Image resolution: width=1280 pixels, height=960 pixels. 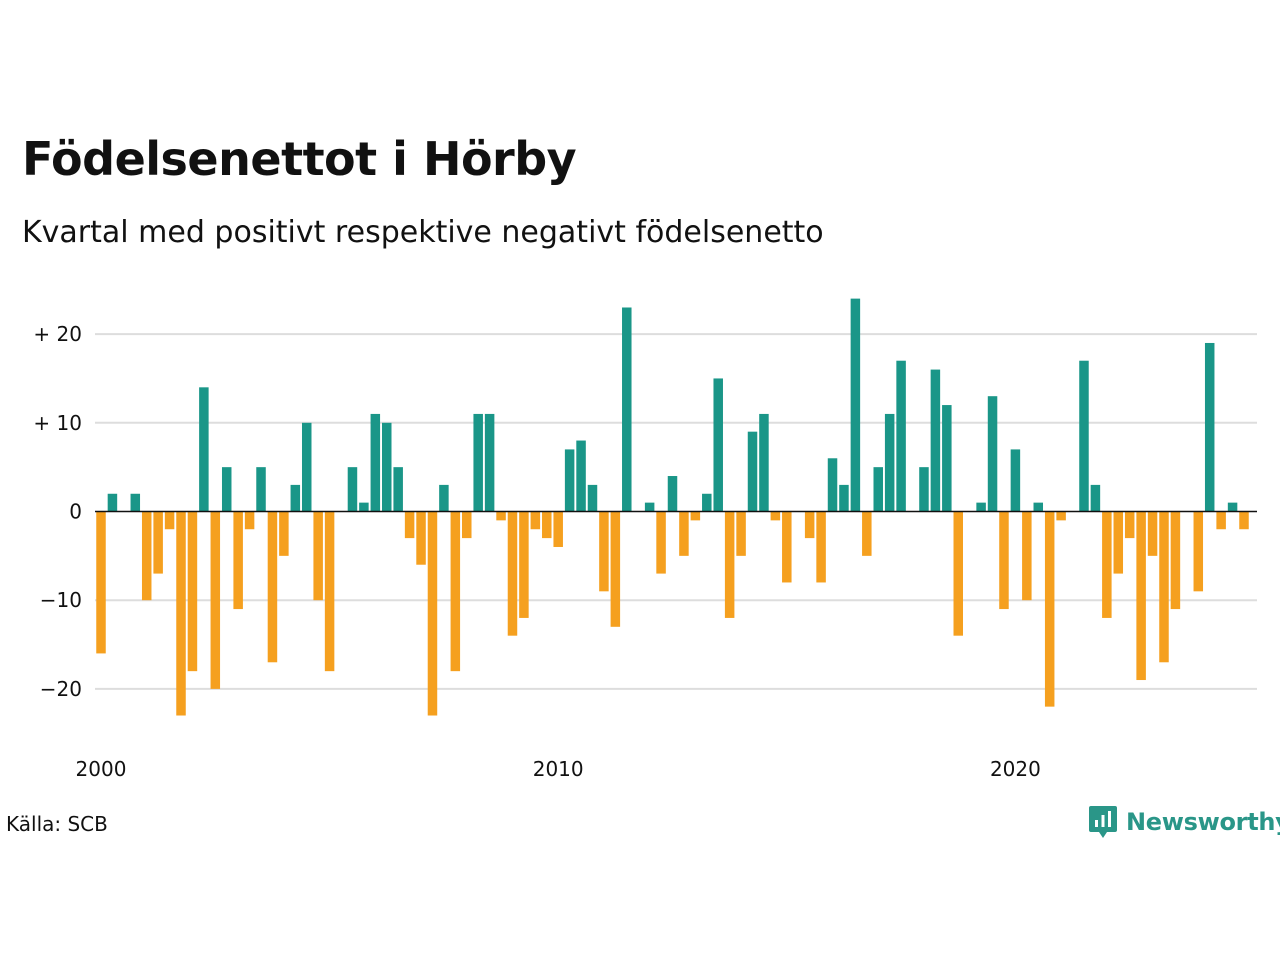 I want to click on chart-bubble-icon, so click(x=1103, y=822).